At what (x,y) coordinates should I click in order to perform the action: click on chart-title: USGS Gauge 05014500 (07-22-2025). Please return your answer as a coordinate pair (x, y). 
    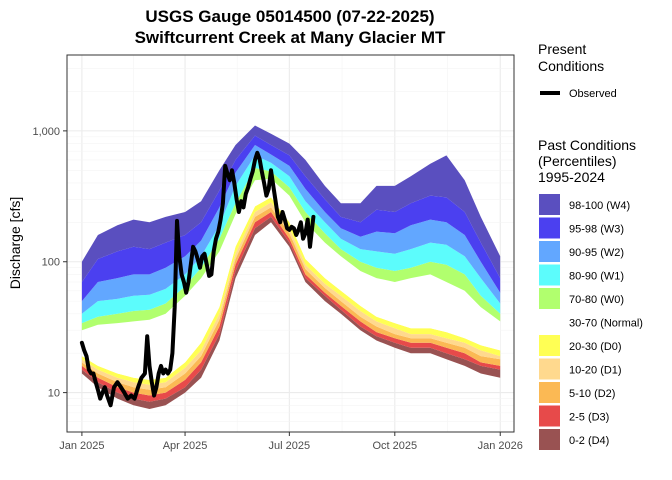
    Looking at the image, I should click on (289, 16).